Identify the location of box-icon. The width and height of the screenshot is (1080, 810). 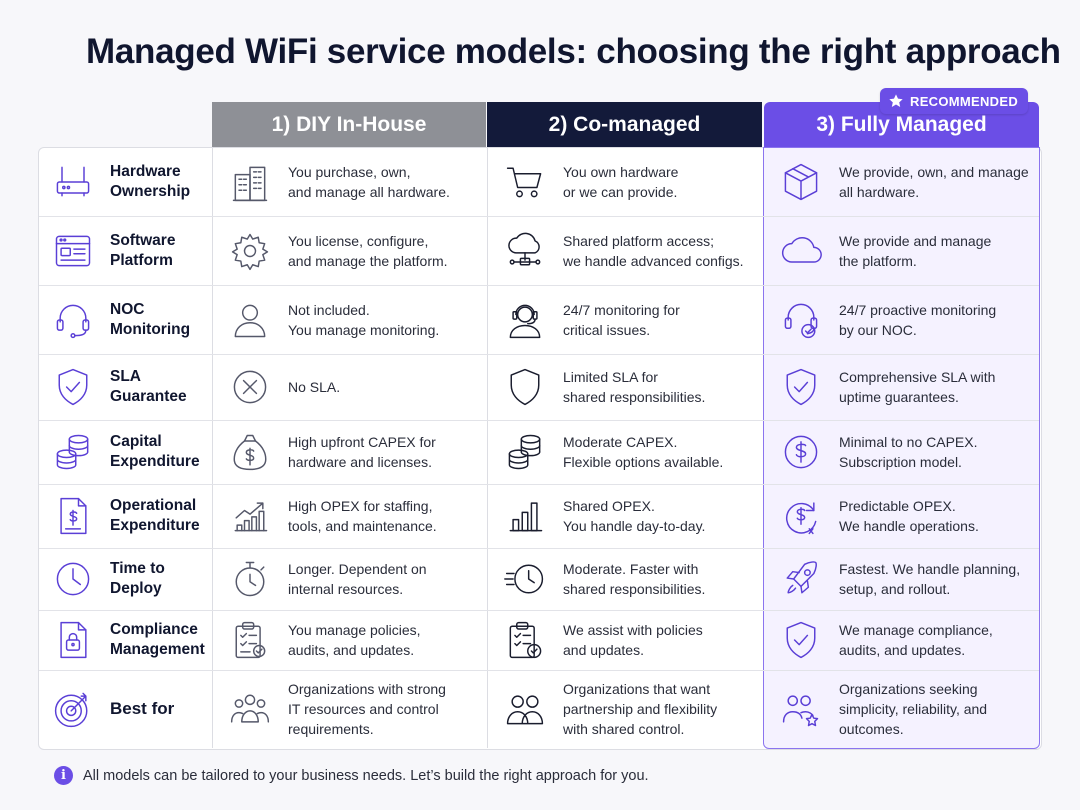
(801, 182).